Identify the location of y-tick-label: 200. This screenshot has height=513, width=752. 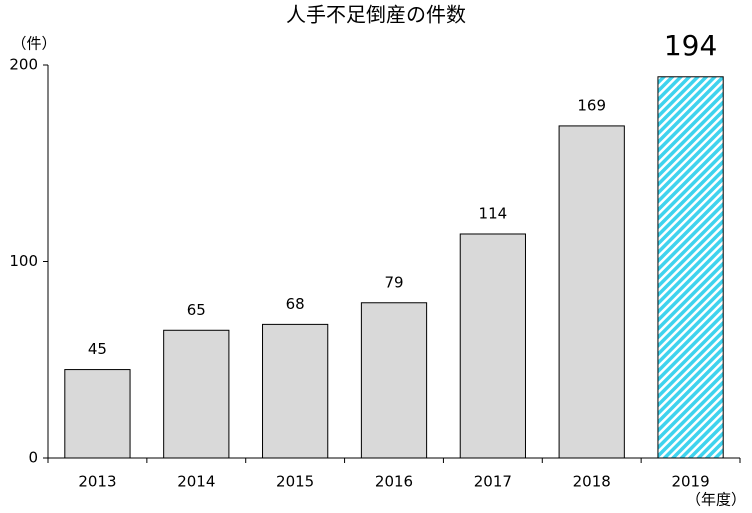
(23, 65).